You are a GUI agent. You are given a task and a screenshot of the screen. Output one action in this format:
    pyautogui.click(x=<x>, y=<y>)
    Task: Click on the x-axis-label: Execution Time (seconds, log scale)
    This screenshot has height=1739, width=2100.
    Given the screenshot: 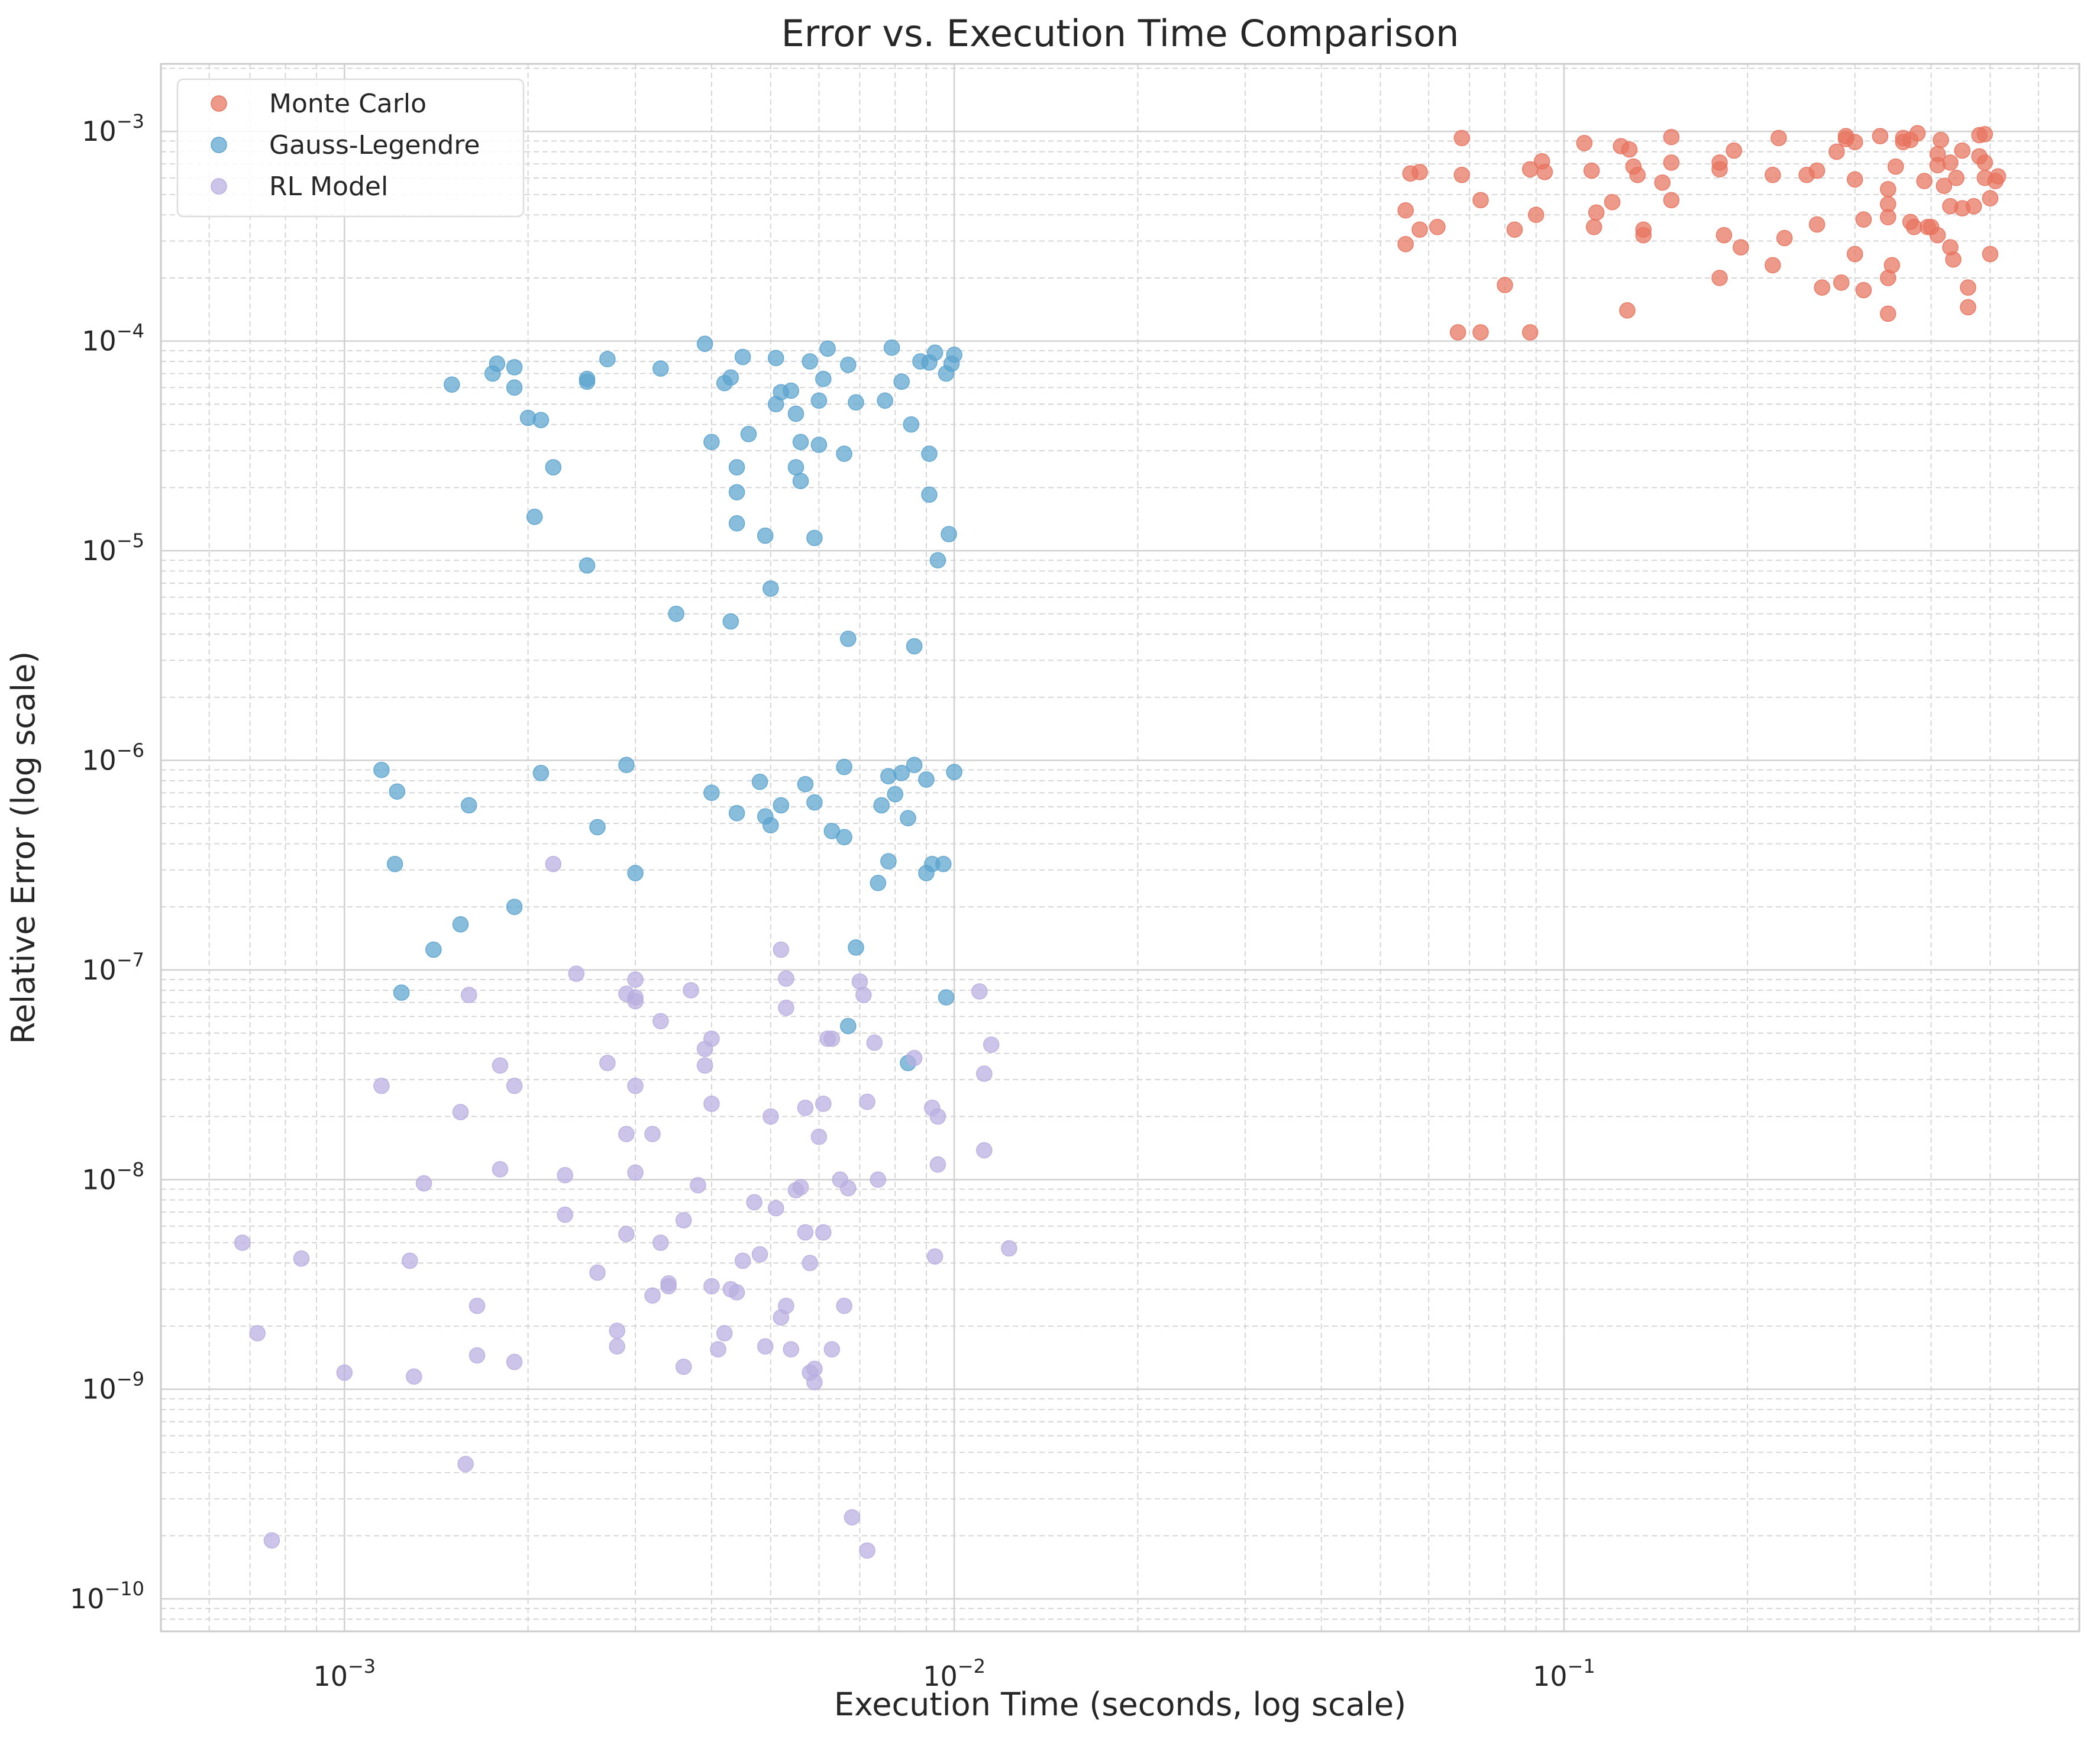 What is the action you would take?
    pyautogui.click(x=1120, y=1704)
    